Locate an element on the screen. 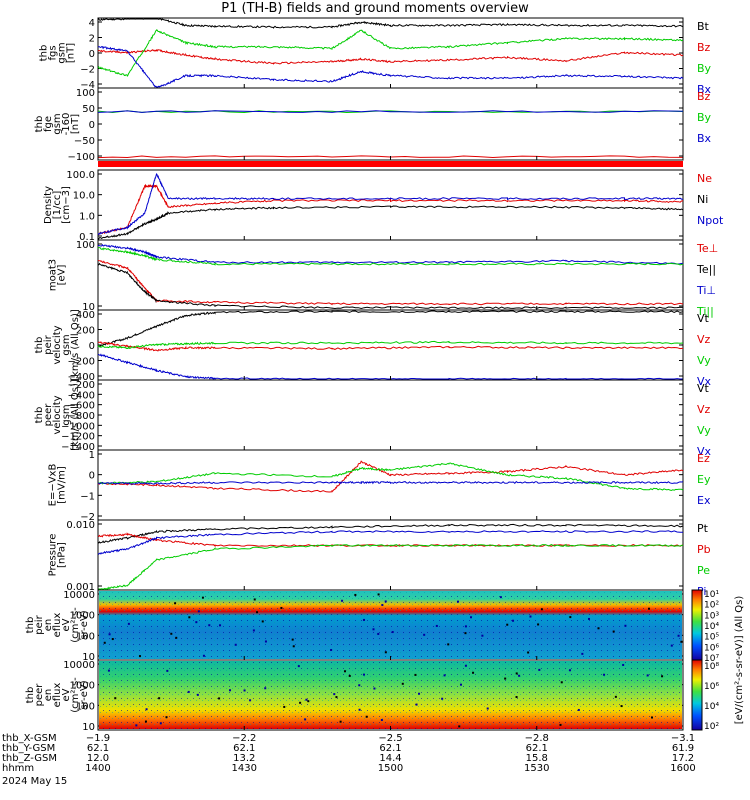 The height and width of the screenshot is (800, 750). y-tick-label: 1.0 is located at coordinates (87, 216).